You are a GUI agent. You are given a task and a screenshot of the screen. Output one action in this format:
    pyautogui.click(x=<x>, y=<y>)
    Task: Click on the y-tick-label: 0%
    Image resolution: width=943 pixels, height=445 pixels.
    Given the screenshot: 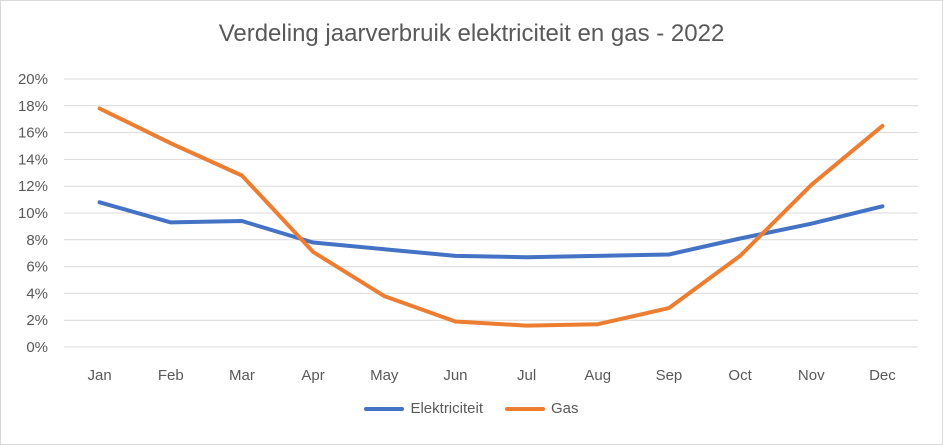 What is the action you would take?
    pyautogui.click(x=37, y=347)
    